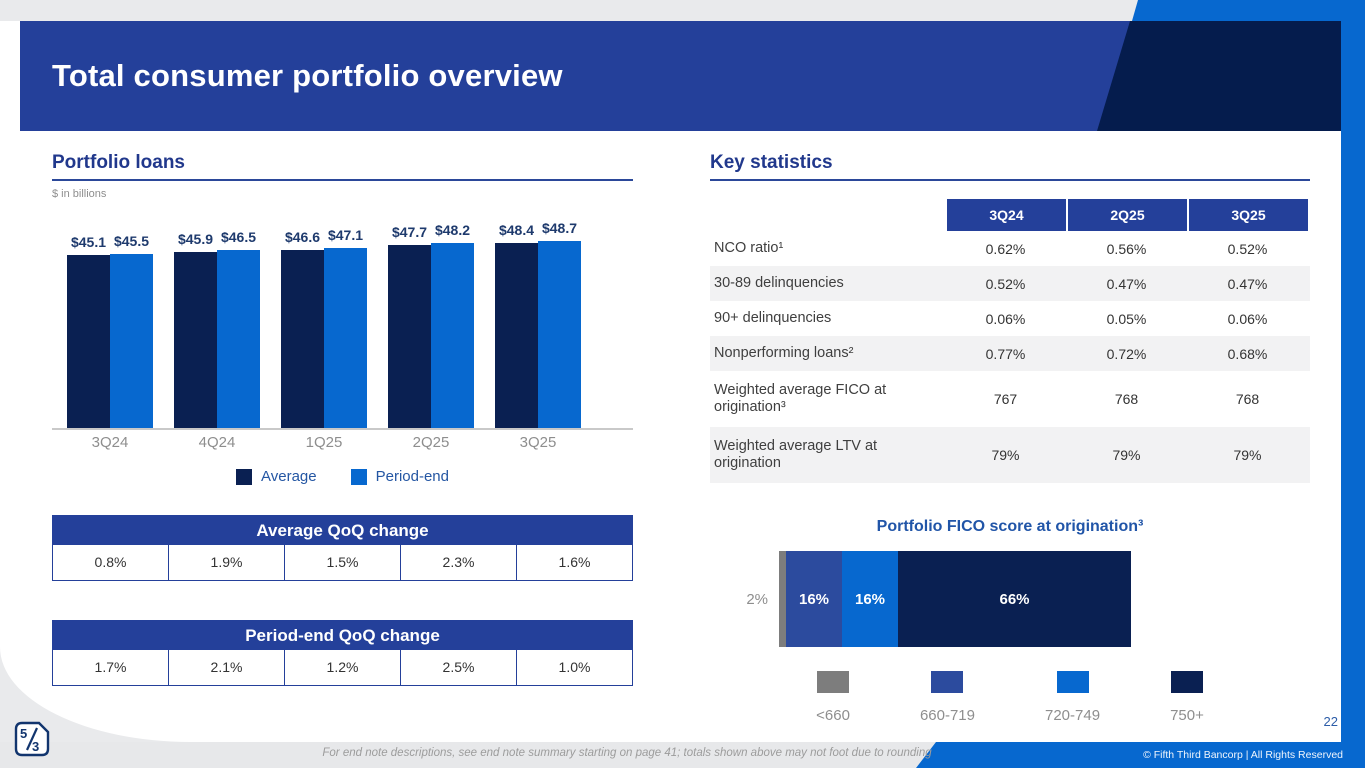  I want to click on stats-row-label: 30-89 delinquencies, so click(779, 282).